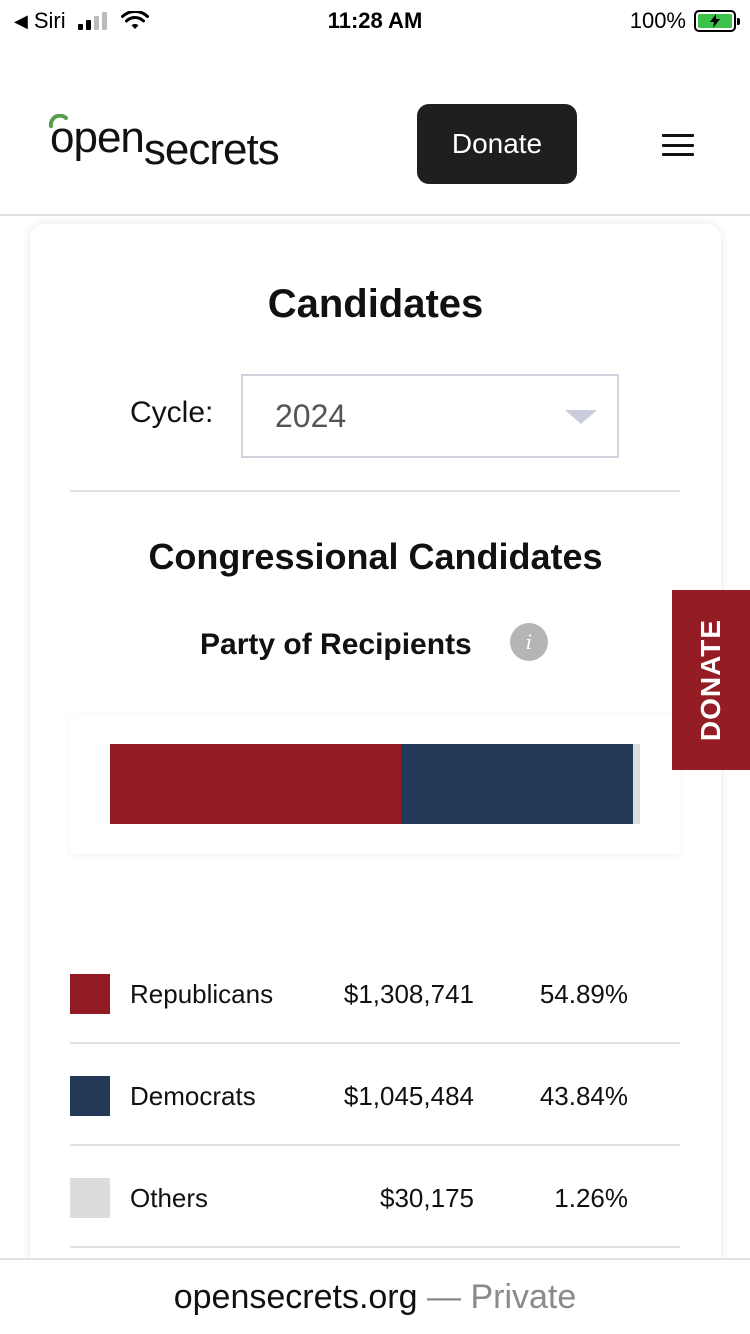 The width and height of the screenshot is (750, 1334). I want to click on battery-icon, so click(717, 21).